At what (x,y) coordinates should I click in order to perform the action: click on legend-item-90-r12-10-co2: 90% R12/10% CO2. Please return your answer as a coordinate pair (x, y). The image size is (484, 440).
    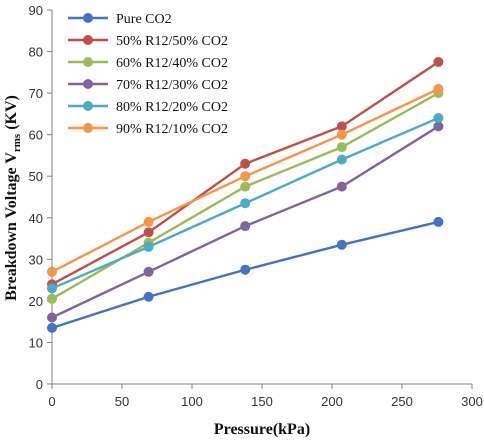
    Looking at the image, I should click on (148, 129).